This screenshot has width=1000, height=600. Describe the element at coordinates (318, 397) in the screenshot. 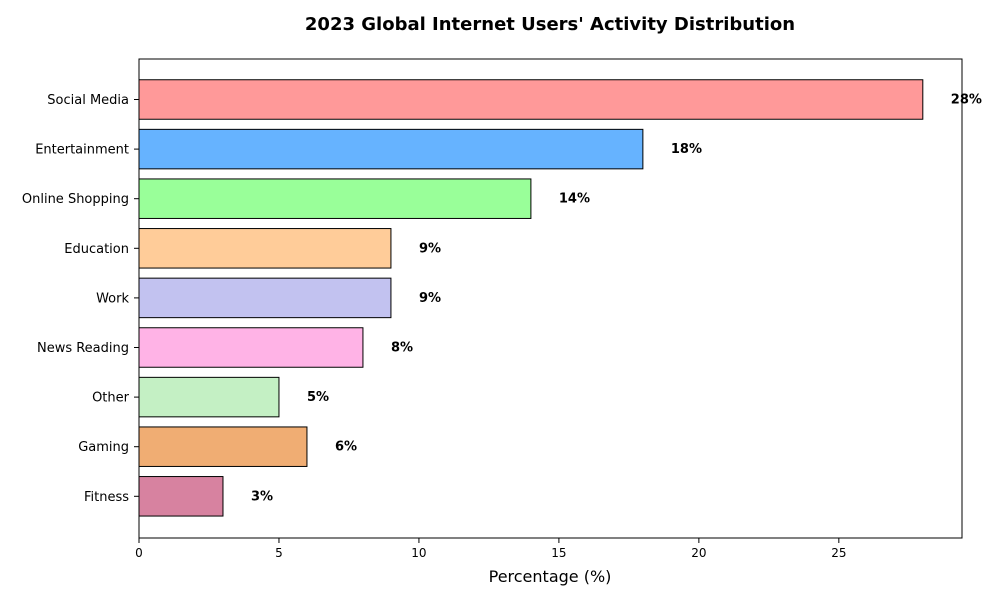

I see `data-label: 5%` at that location.